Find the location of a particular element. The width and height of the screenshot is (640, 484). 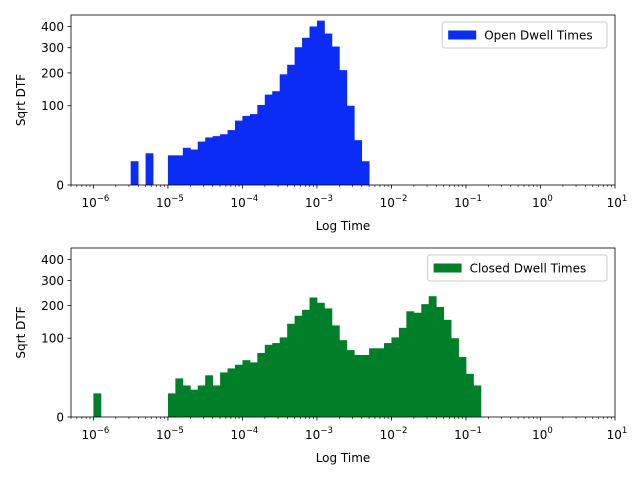

legend-label: Closed Dwell Times is located at coordinates (528, 269).